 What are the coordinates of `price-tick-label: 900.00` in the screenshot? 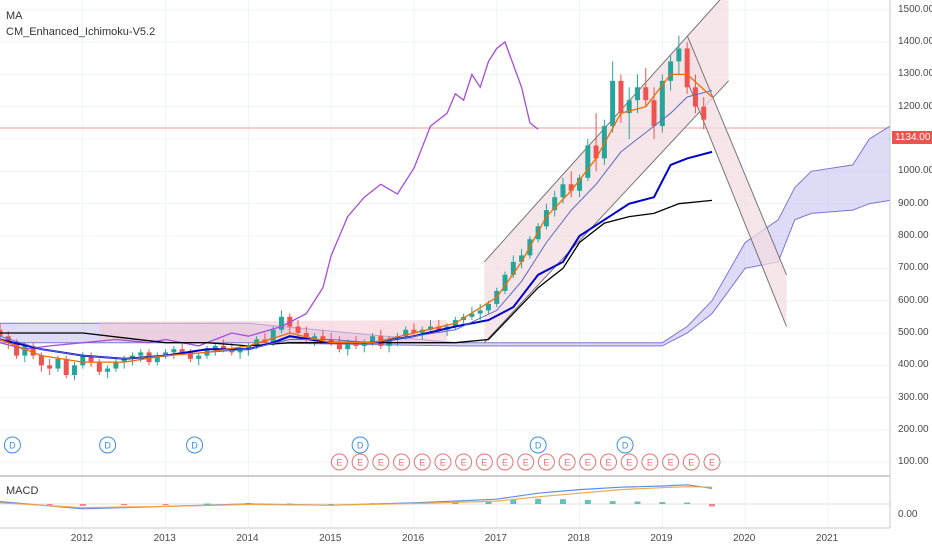 It's located at (913, 203).